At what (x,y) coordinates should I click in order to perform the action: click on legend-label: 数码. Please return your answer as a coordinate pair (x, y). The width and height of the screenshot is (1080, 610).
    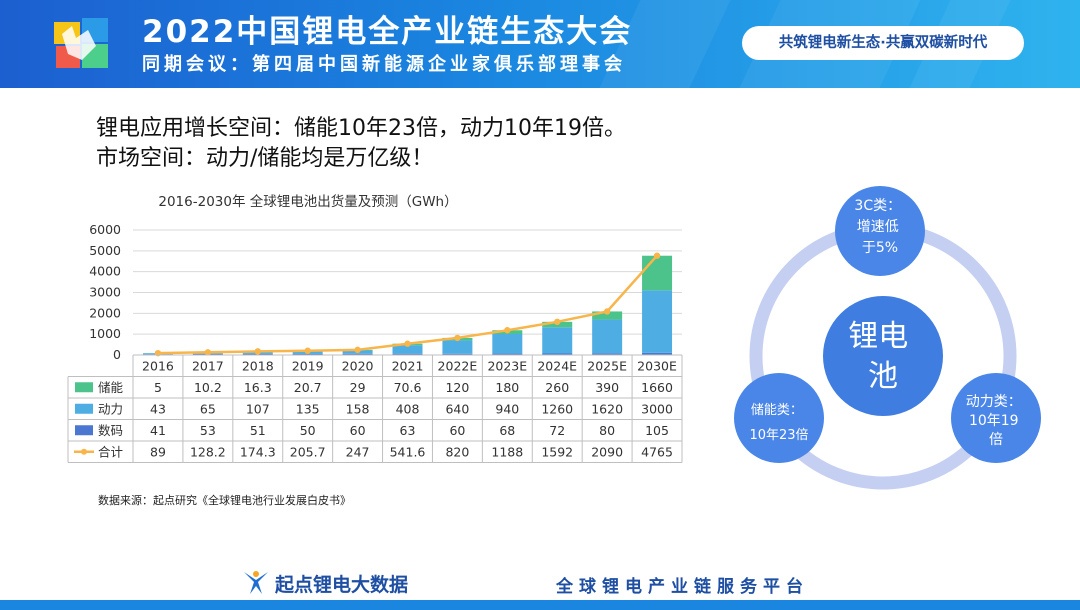
    Looking at the image, I should click on (110, 430).